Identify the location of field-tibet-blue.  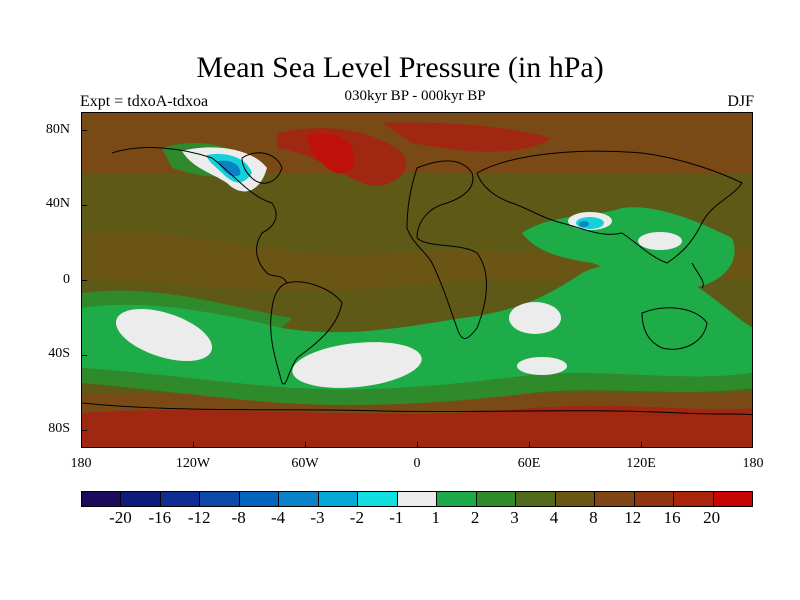
(584, 224).